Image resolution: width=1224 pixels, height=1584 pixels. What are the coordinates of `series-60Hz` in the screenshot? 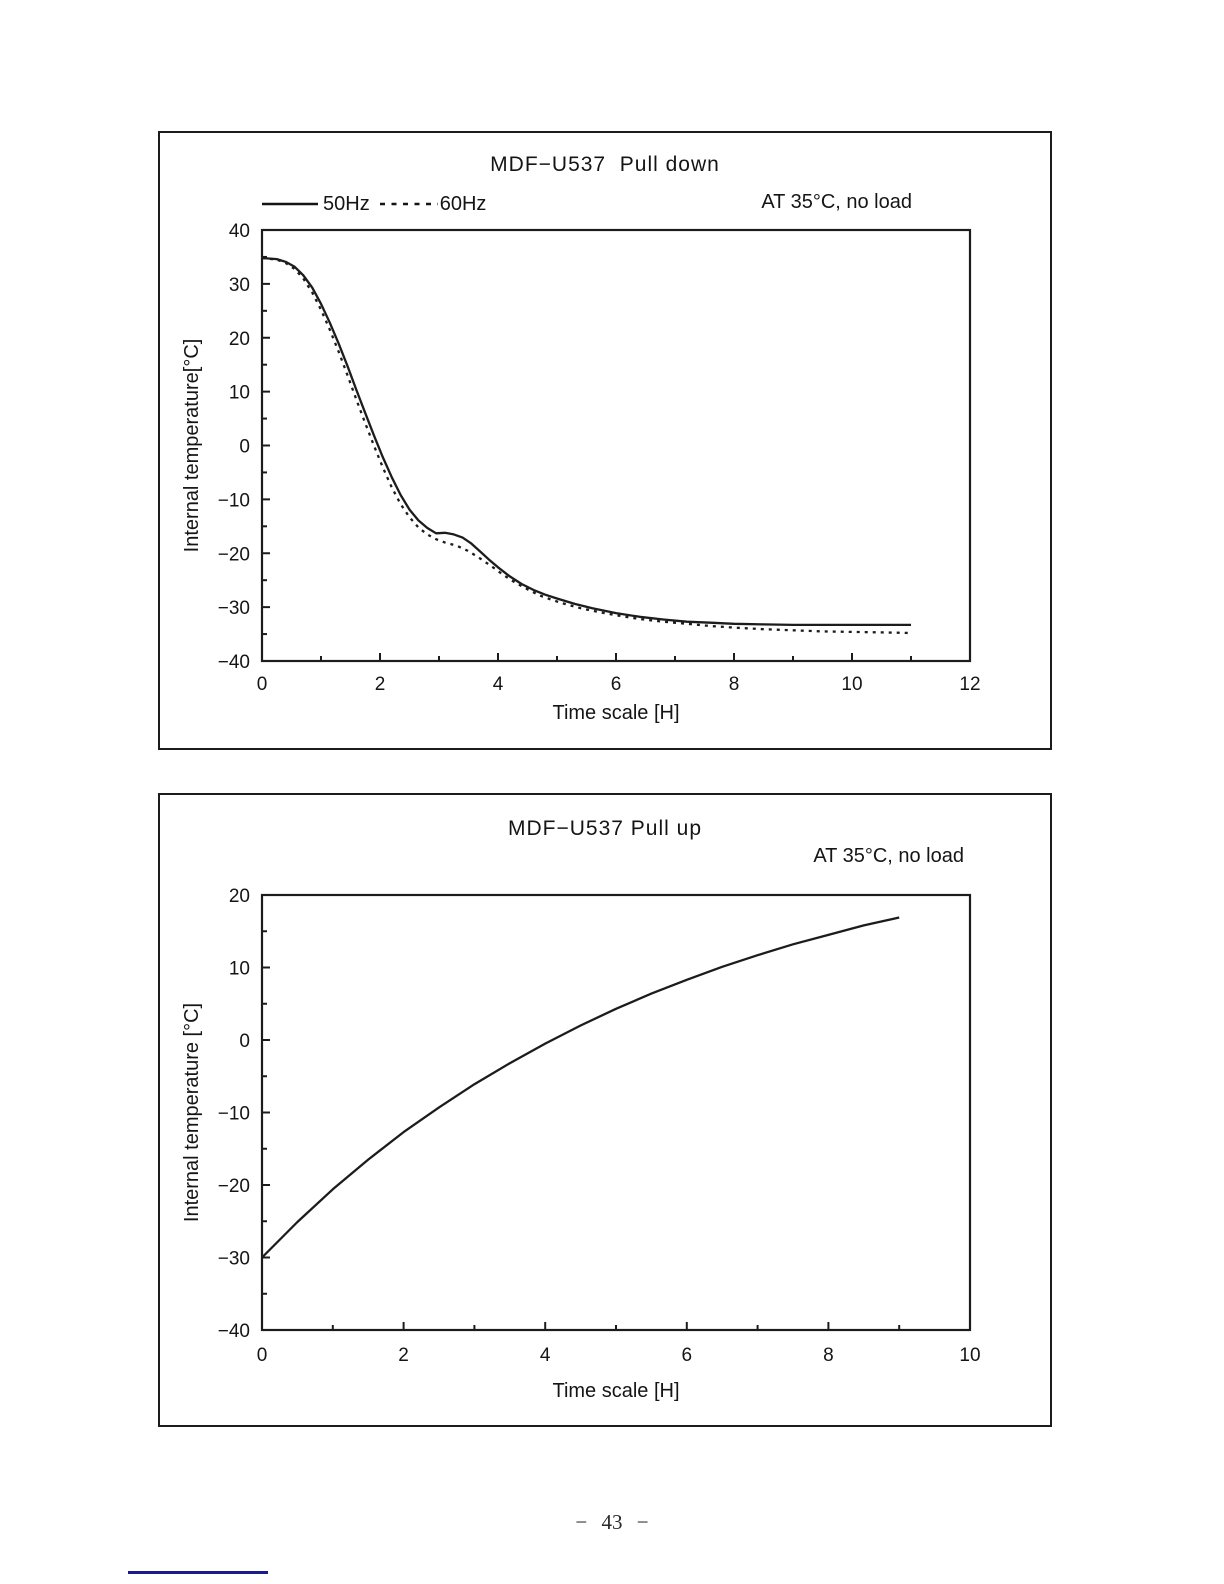 It's located at (586, 445).